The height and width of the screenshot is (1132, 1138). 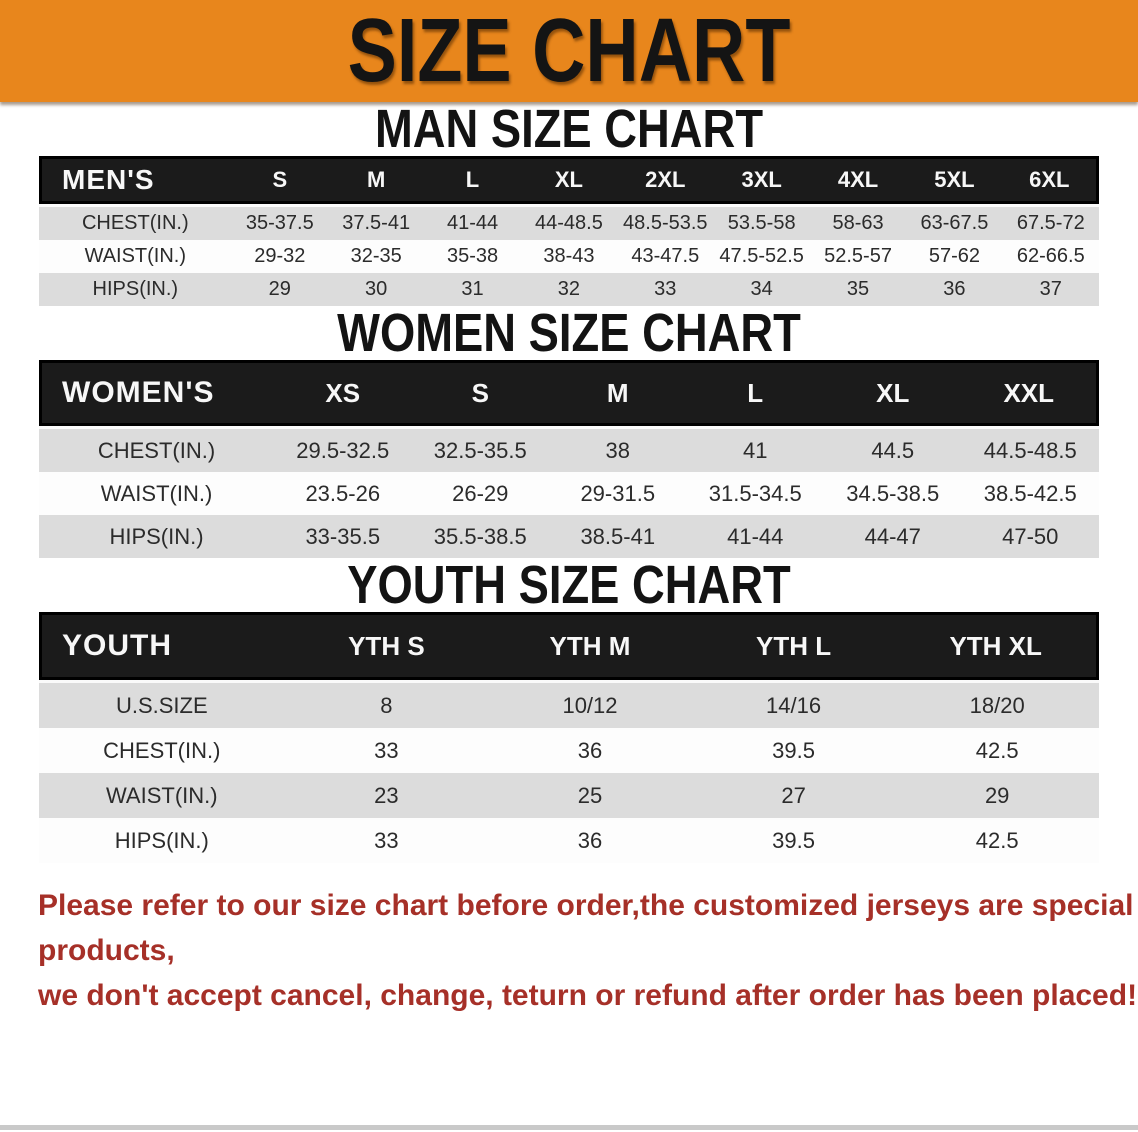 What do you see at coordinates (954, 180) in the screenshot?
I see `size-column-header: 5XL` at bounding box center [954, 180].